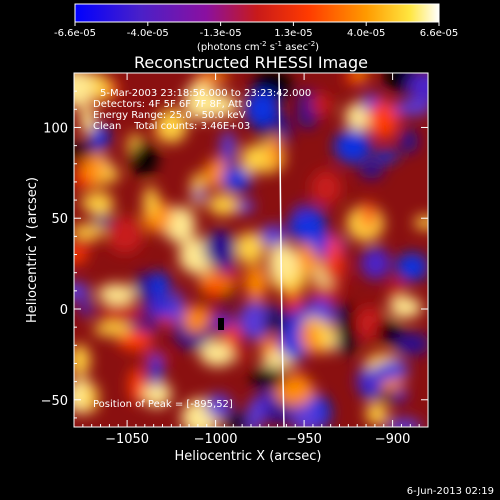 The height and width of the screenshot is (500, 500). Describe the element at coordinates (172, 104) in the screenshot. I see `annotation-detectors: Detectors: 4F 5F 6F 7F 8F, Att 0` at that location.